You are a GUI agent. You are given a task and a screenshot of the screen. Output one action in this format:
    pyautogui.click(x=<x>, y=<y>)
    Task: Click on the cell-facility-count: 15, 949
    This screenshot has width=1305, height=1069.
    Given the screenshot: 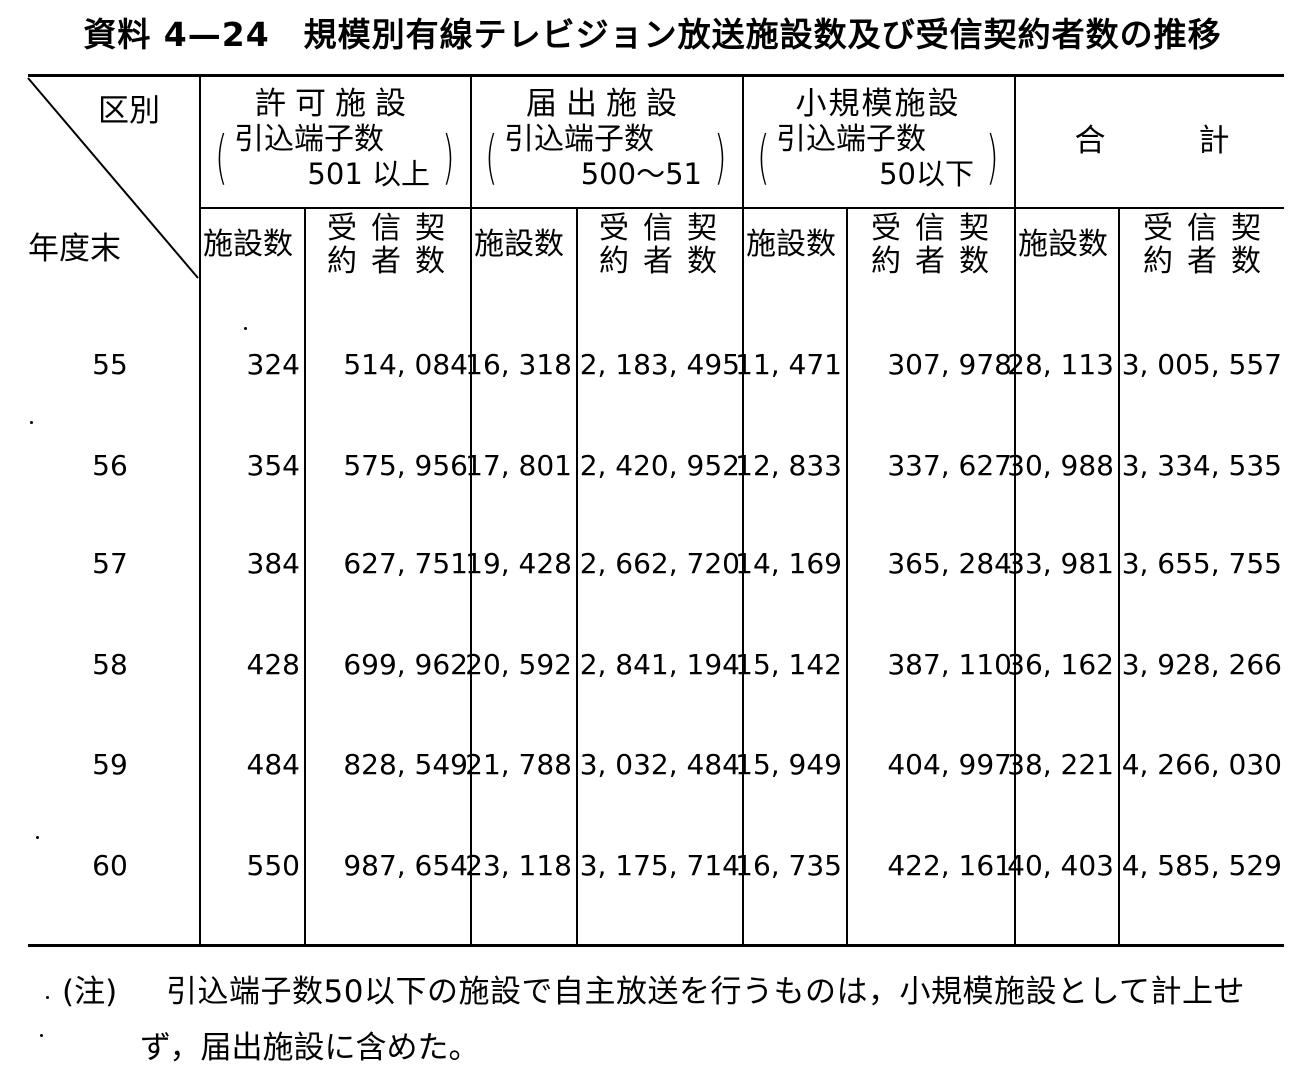 What is the action you would take?
    pyautogui.click(x=788, y=764)
    